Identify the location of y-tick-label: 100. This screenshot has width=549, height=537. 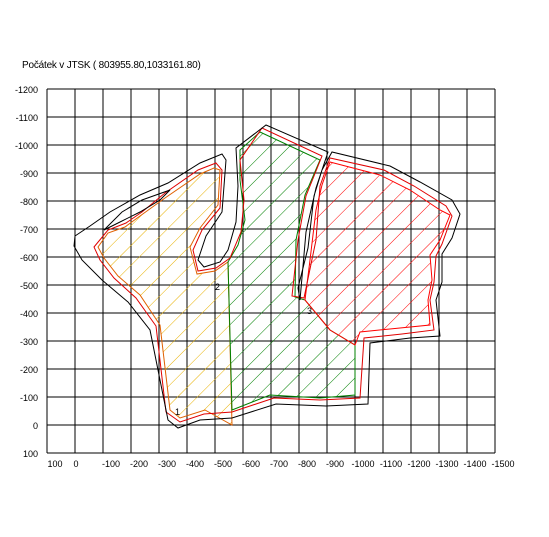
(30, 454).